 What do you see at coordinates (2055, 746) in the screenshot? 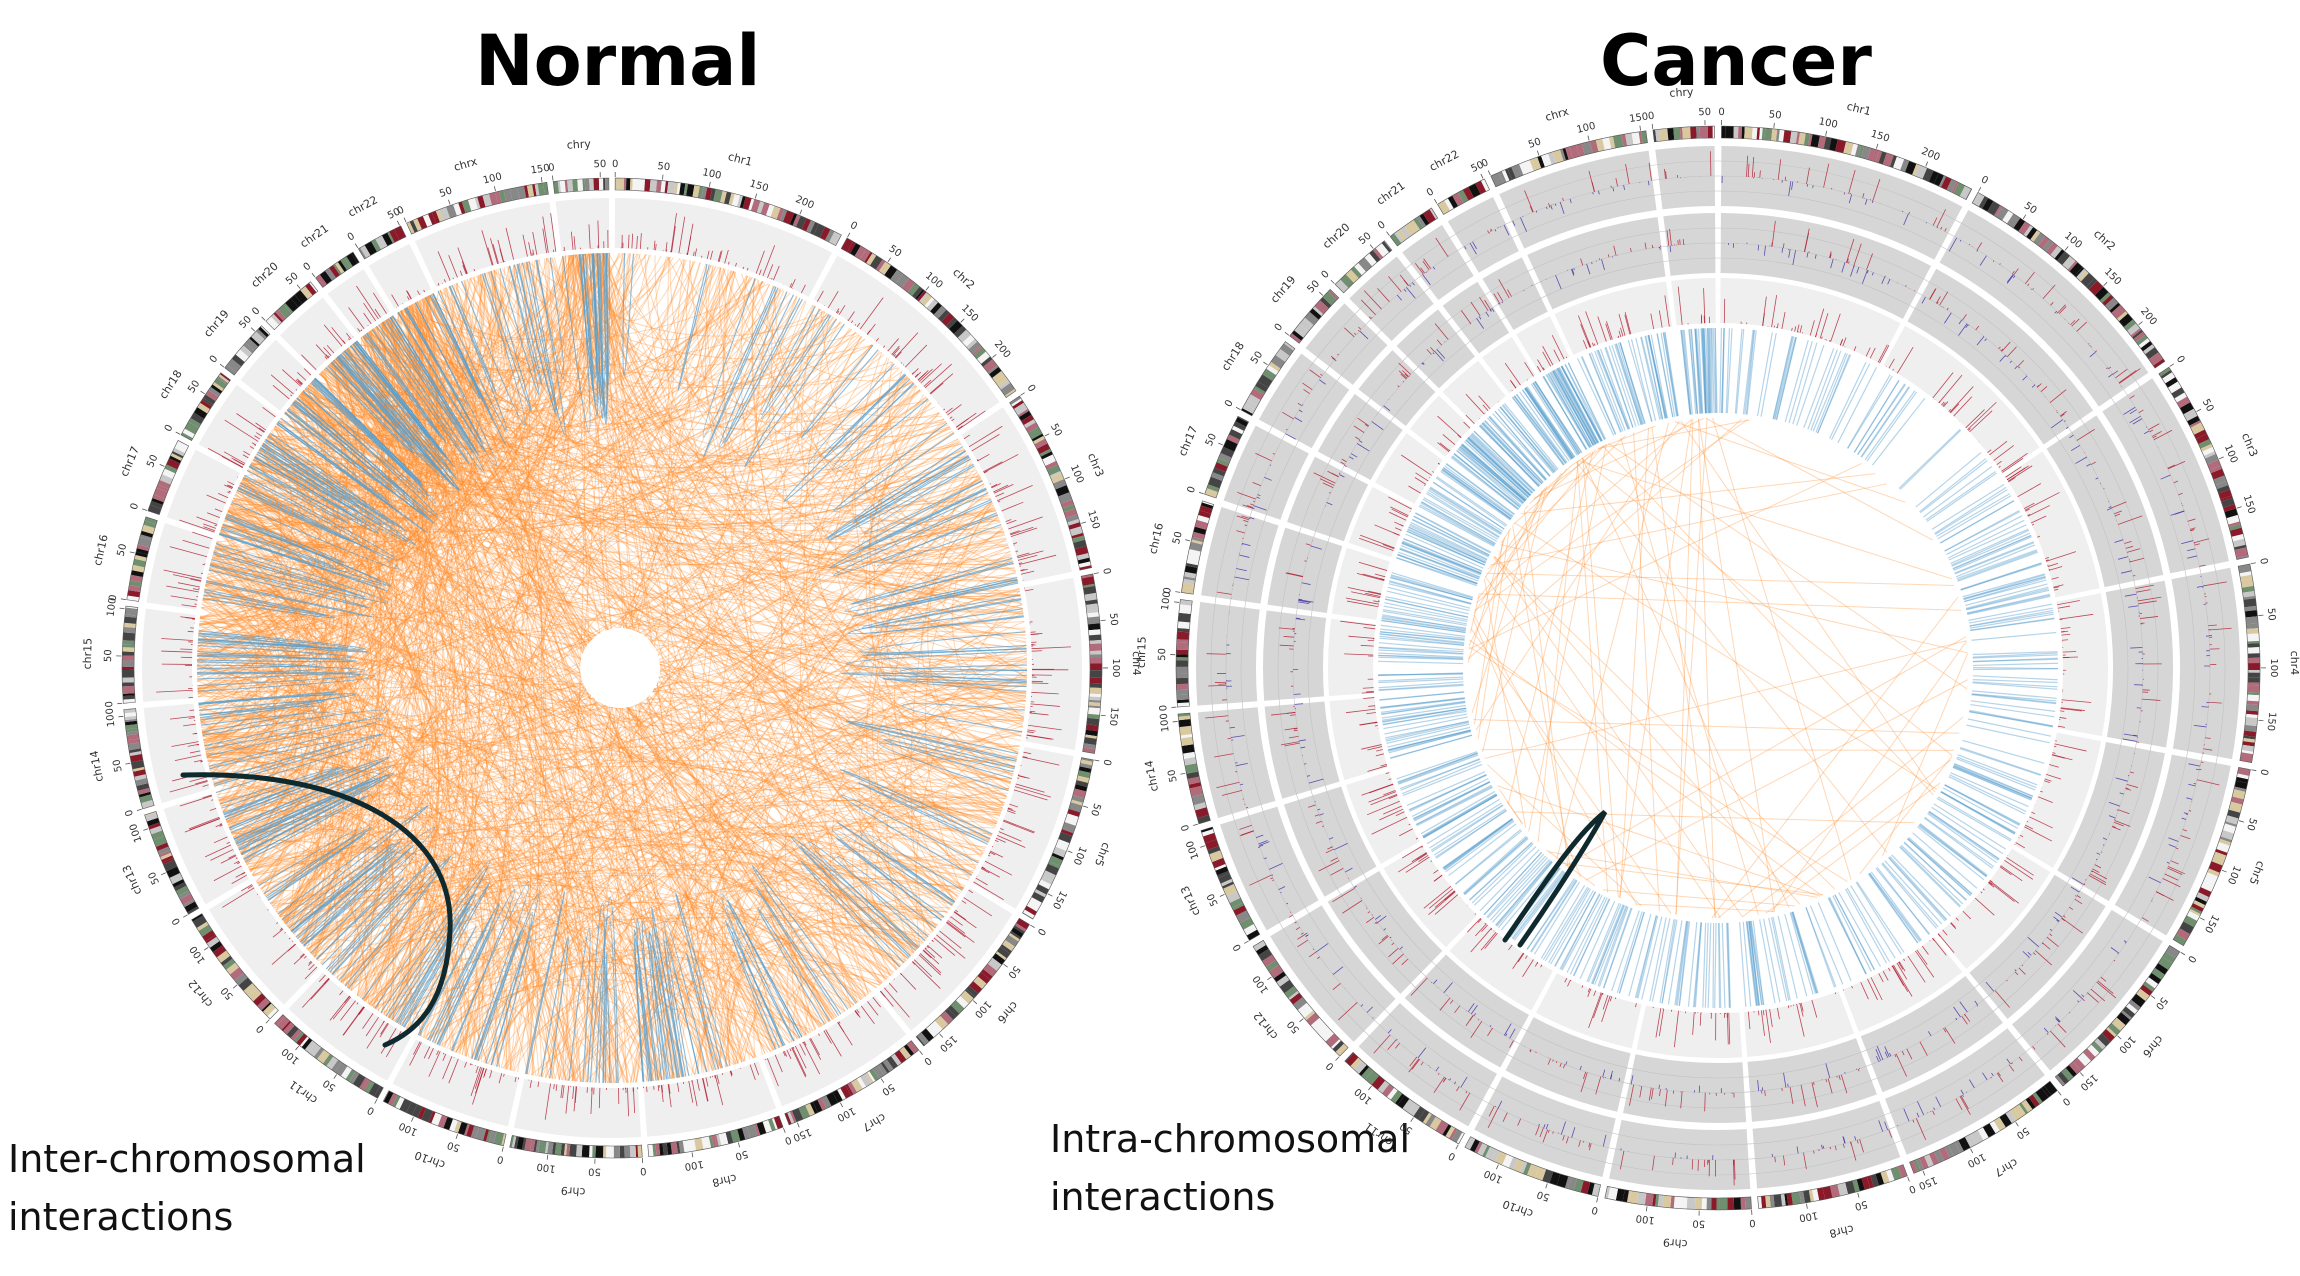
I see `cancer-signal-bar` at bounding box center [2055, 746].